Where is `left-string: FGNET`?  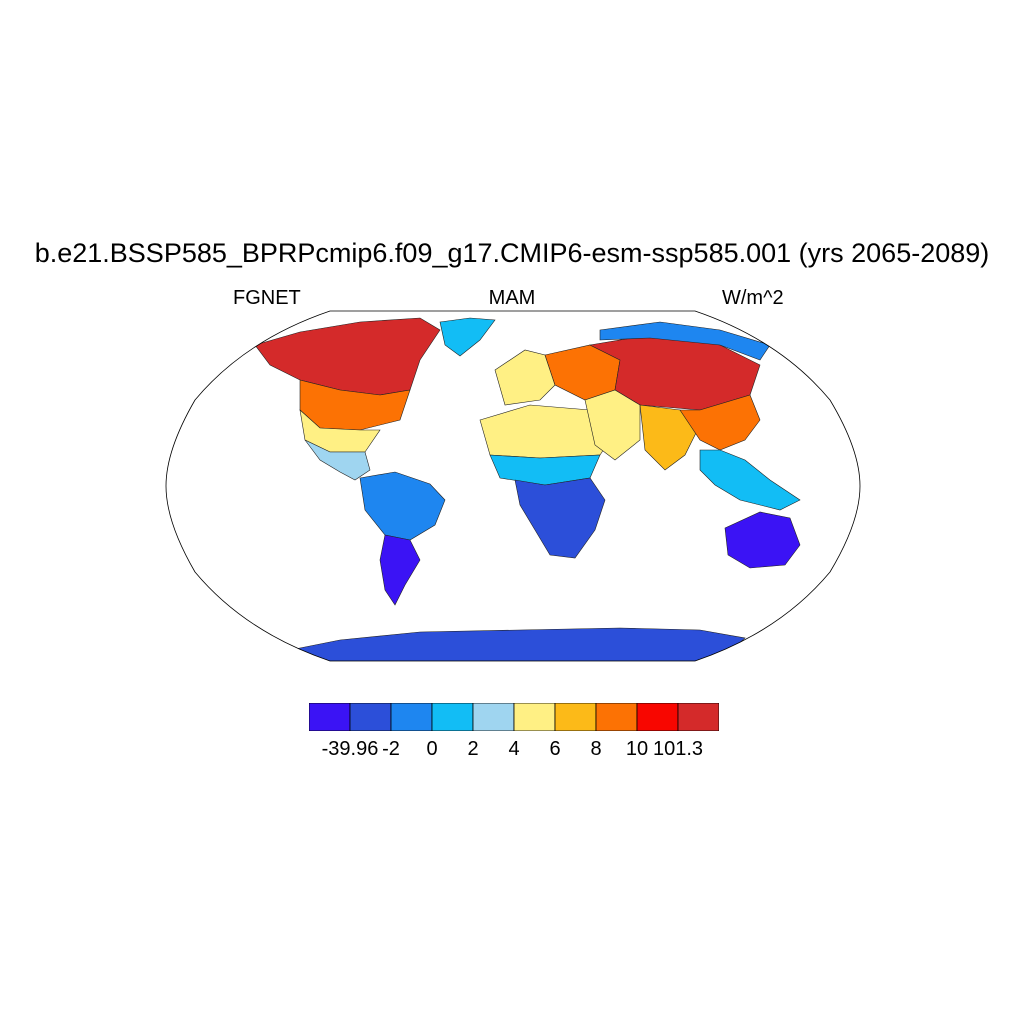
left-string: FGNET is located at coordinates (267, 298).